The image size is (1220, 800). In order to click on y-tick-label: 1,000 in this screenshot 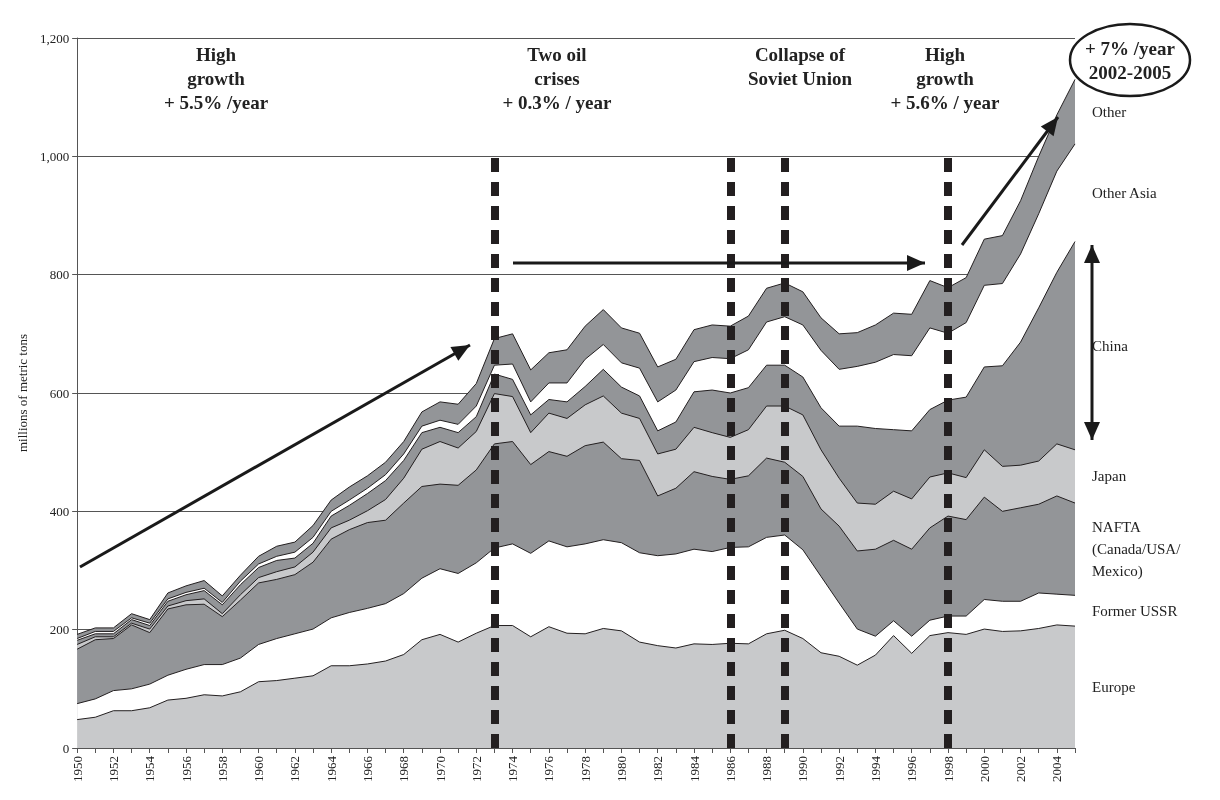, I will do `click(54, 156)`.